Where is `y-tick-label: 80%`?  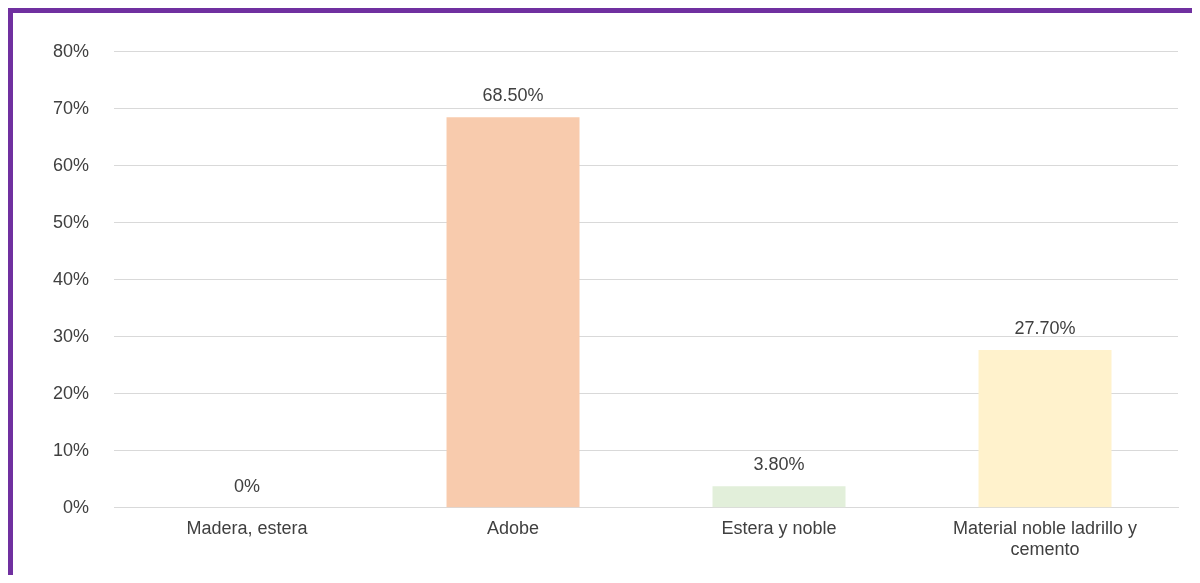
y-tick-label: 80% is located at coordinates (71, 50).